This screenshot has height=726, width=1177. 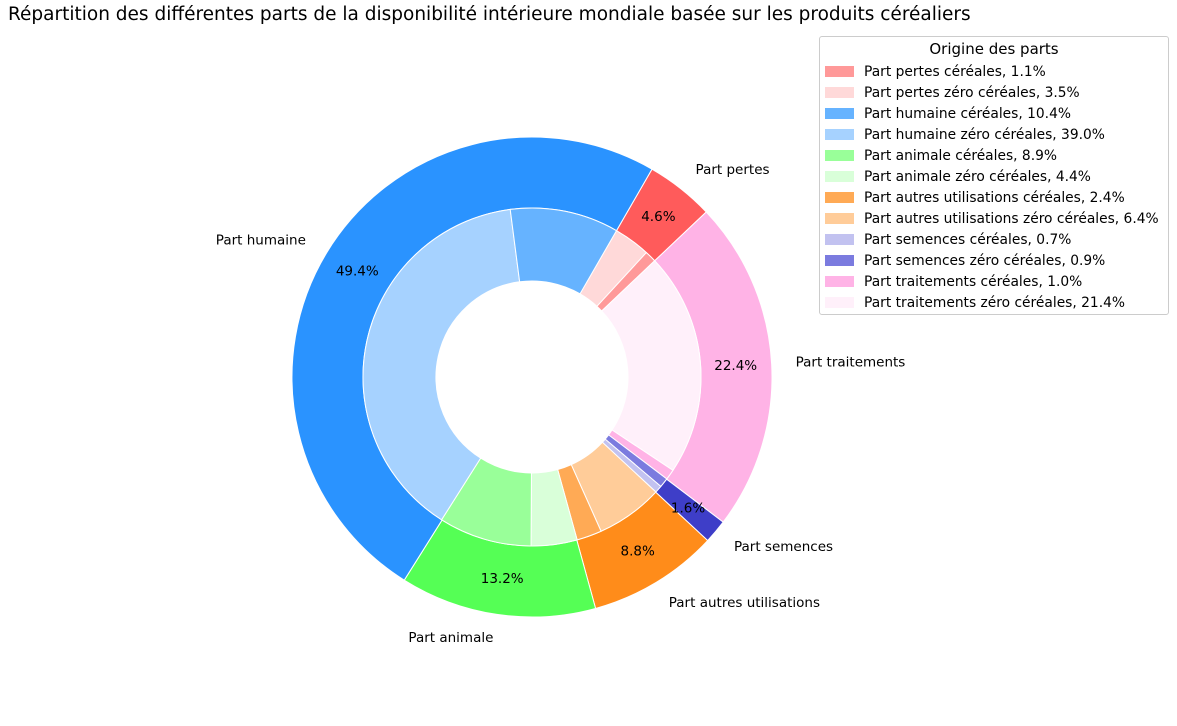 I want to click on percent-label-part-animale: 13.2%, so click(x=502, y=579).